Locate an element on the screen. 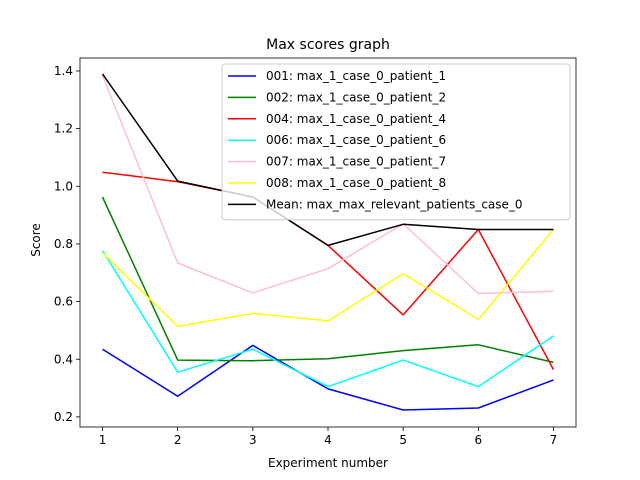 The height and width of the screenshot is (480, 640). y-tick-label: 1.0 is located at coordinates (63, 186).